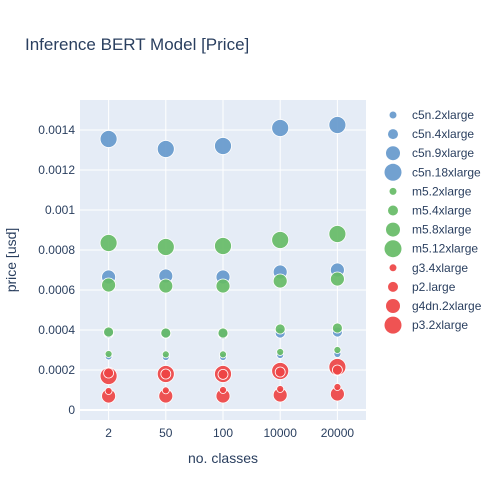 The height and width of the screenshot is (500, 500). I want to click on legend-label: m5.4xlarge, so click(442, 211).